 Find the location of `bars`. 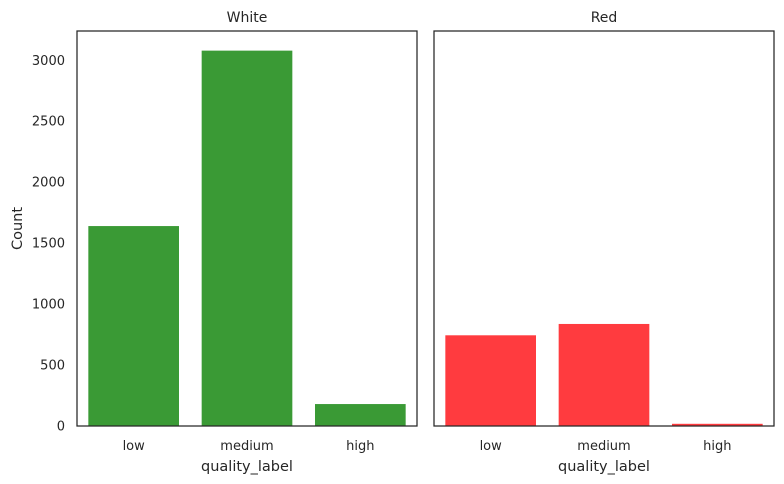

bars is located at coordinates (604, 374).